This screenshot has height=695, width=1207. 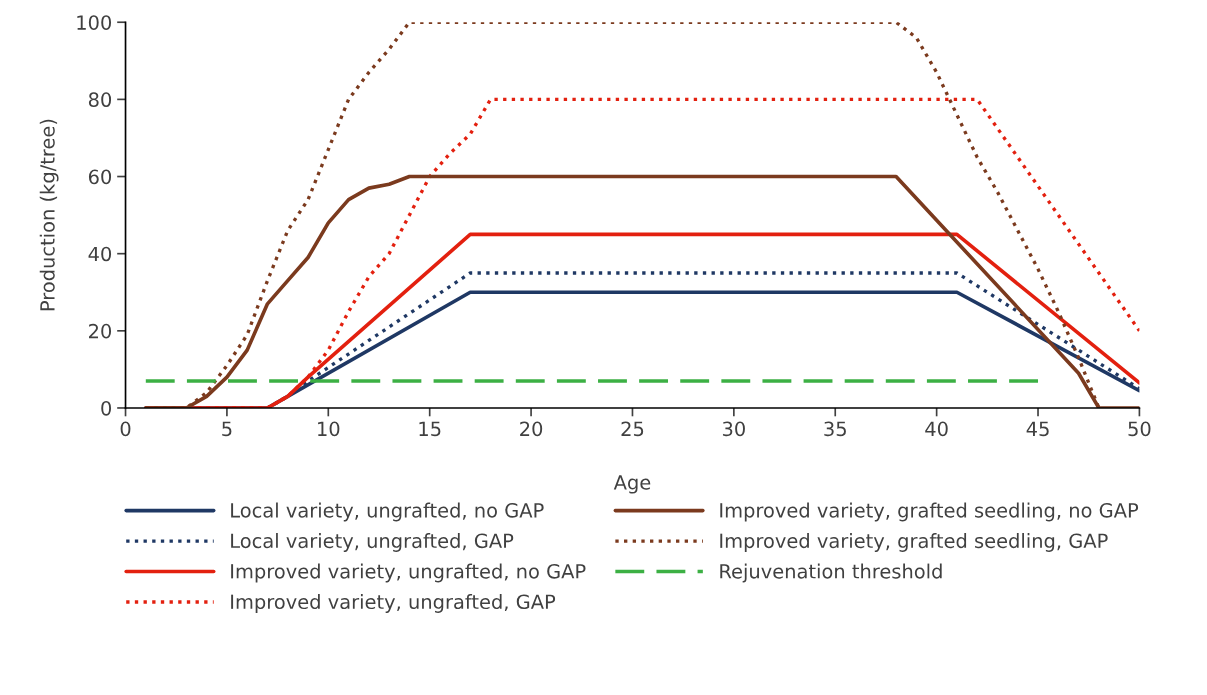 What do you see at coordinates (387, 512) in the screenshot?
I see `legend-label: Local variety, ungrafted, no GAP` at bounding box center [387, 512].